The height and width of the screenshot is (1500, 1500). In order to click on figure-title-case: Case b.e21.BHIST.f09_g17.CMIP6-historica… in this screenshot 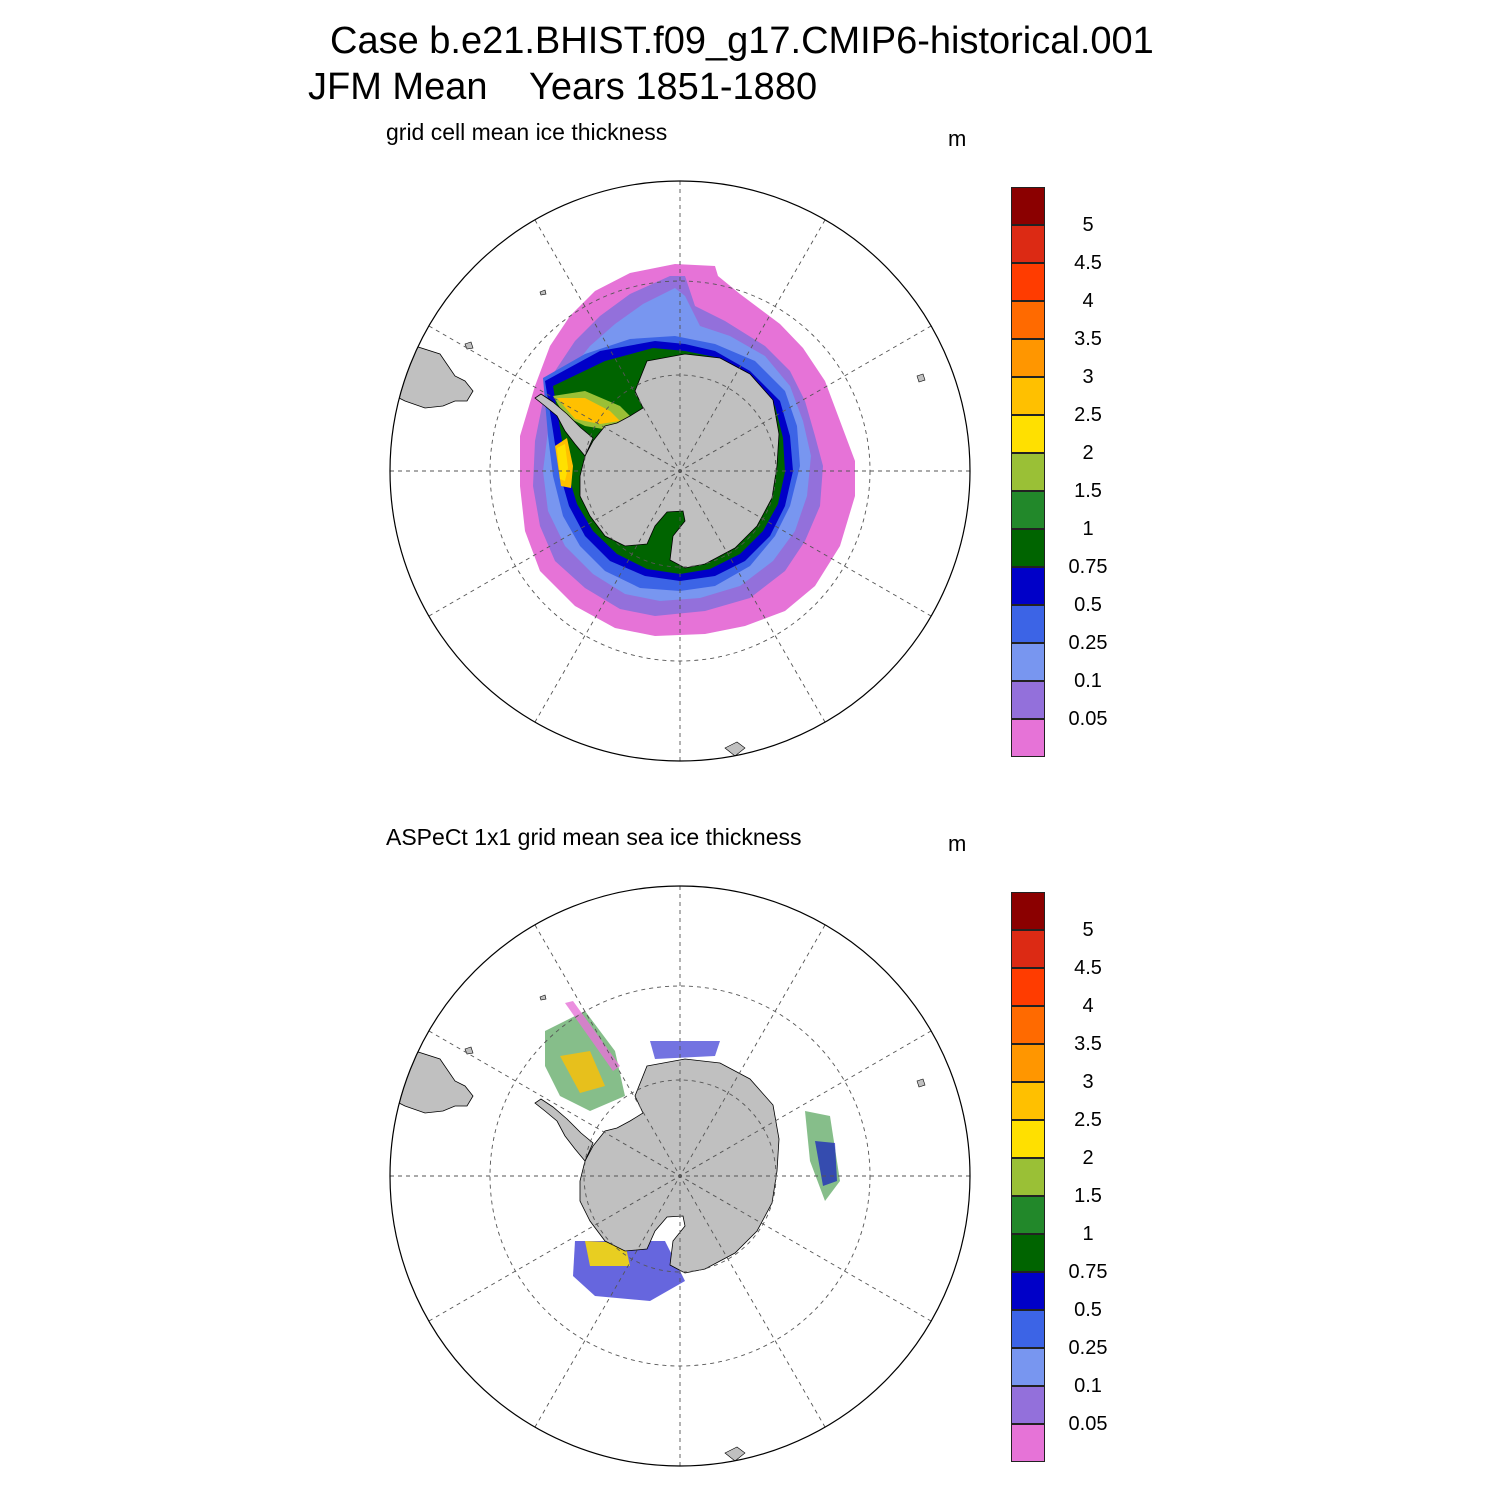, I will do `click(742, 41)`.